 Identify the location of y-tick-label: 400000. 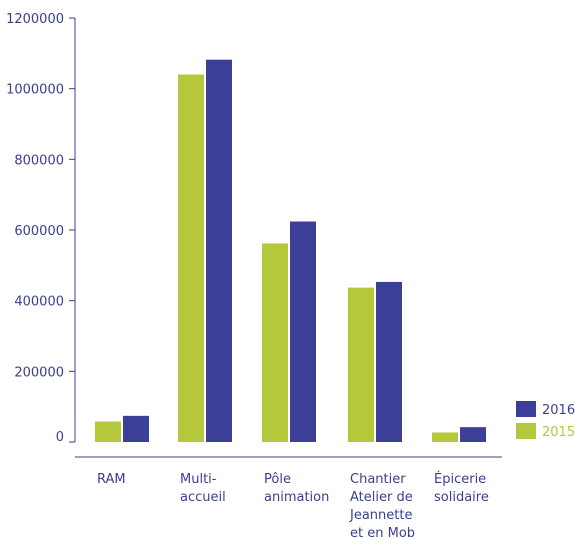
(39, 302).